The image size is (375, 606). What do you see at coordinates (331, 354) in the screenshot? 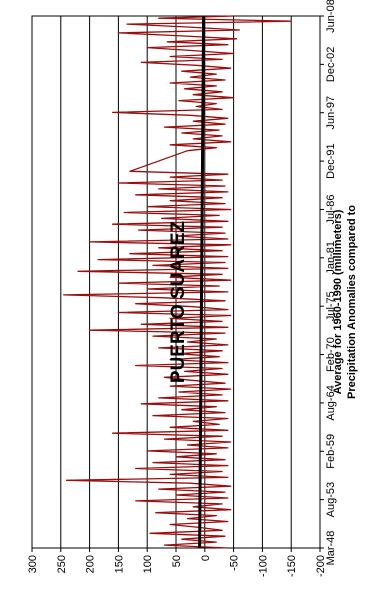
I see `x-tick-label: Feb-70` at bounding box center [331, 354].